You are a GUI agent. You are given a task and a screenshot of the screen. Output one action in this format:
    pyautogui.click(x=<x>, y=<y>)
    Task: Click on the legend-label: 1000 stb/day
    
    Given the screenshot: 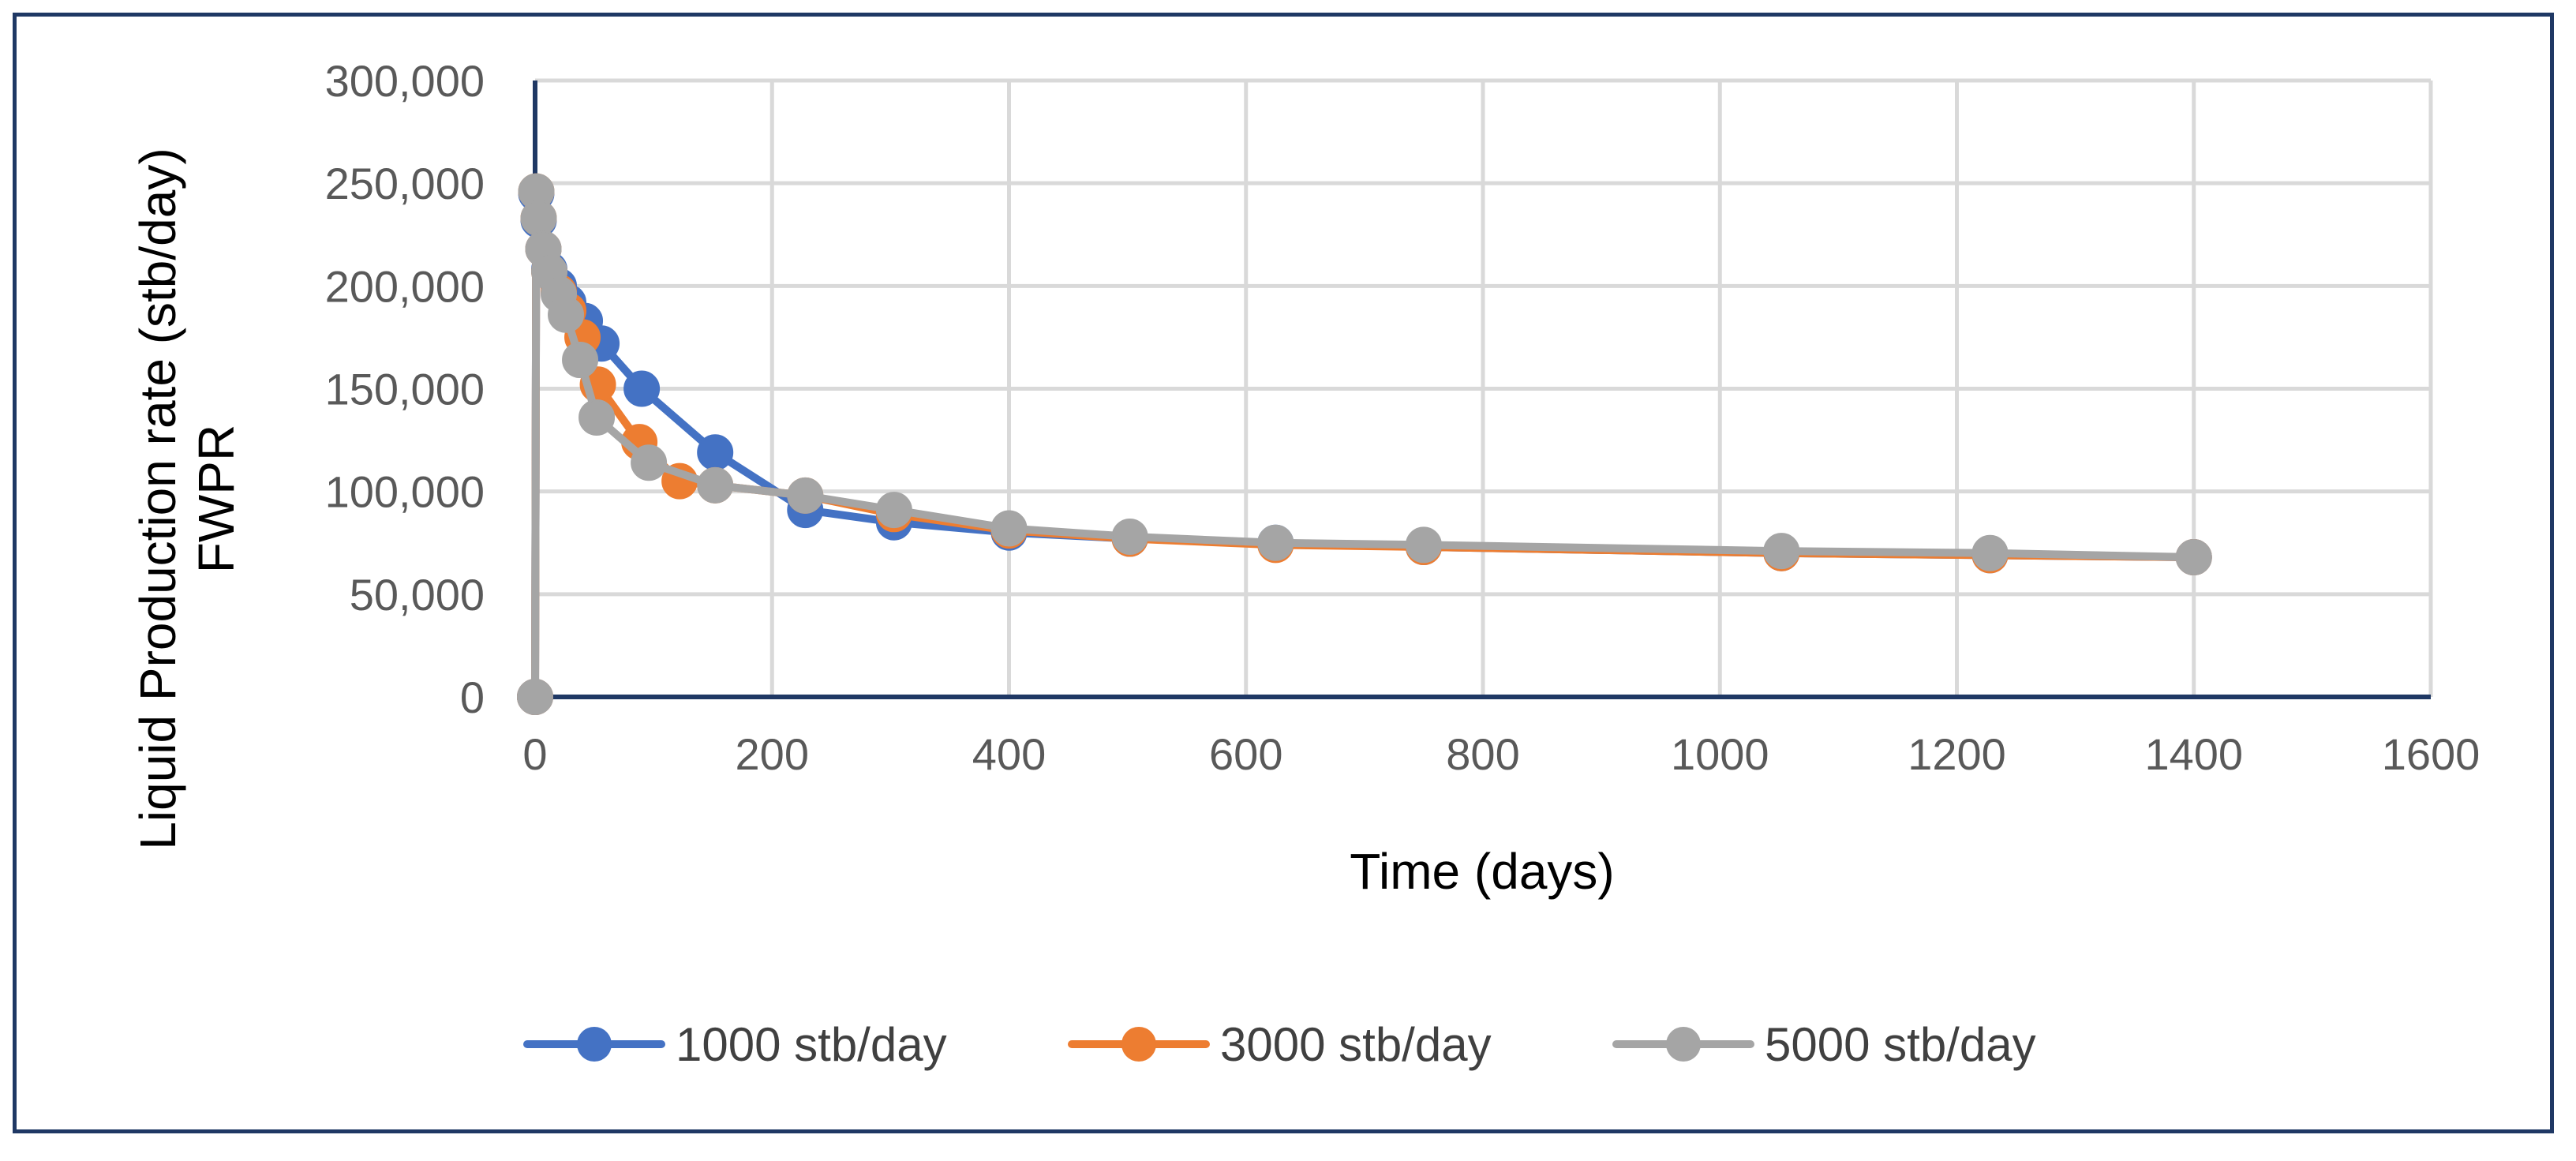 What is the action you would take?
    pyautogui.click(x=811, y=1045)
    